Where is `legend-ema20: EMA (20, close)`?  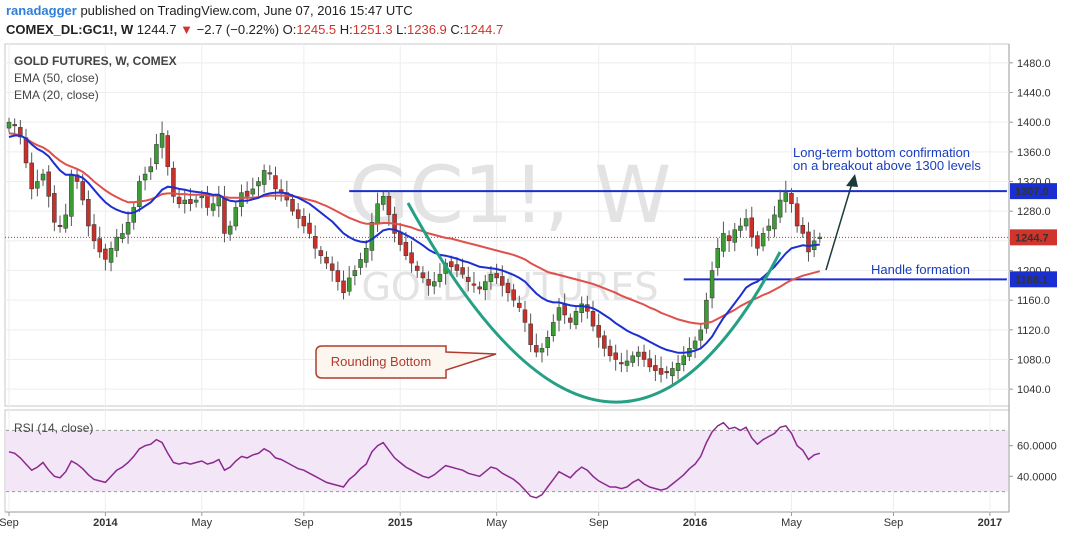
legend-ema20: EMA (20, close) is located at coordinates (56, 95).